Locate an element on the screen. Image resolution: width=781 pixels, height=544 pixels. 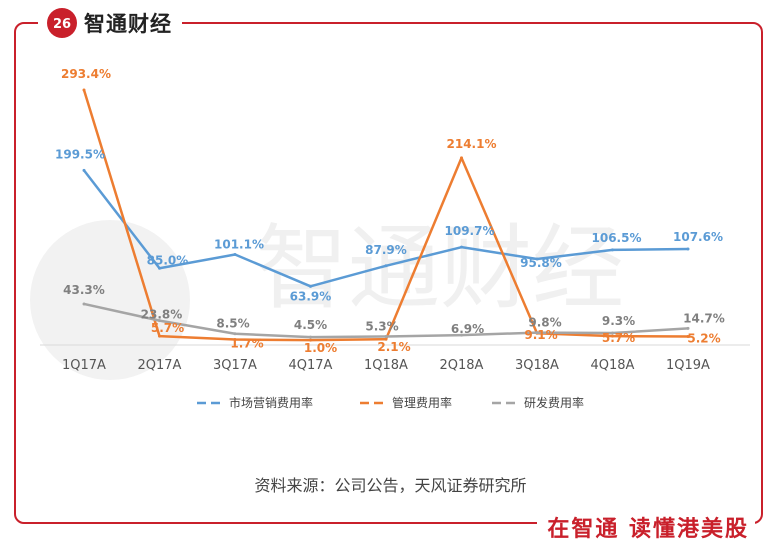
source-note: 资料来源：公司公告，天风证券研究所 is located at coordinates (390, 485).